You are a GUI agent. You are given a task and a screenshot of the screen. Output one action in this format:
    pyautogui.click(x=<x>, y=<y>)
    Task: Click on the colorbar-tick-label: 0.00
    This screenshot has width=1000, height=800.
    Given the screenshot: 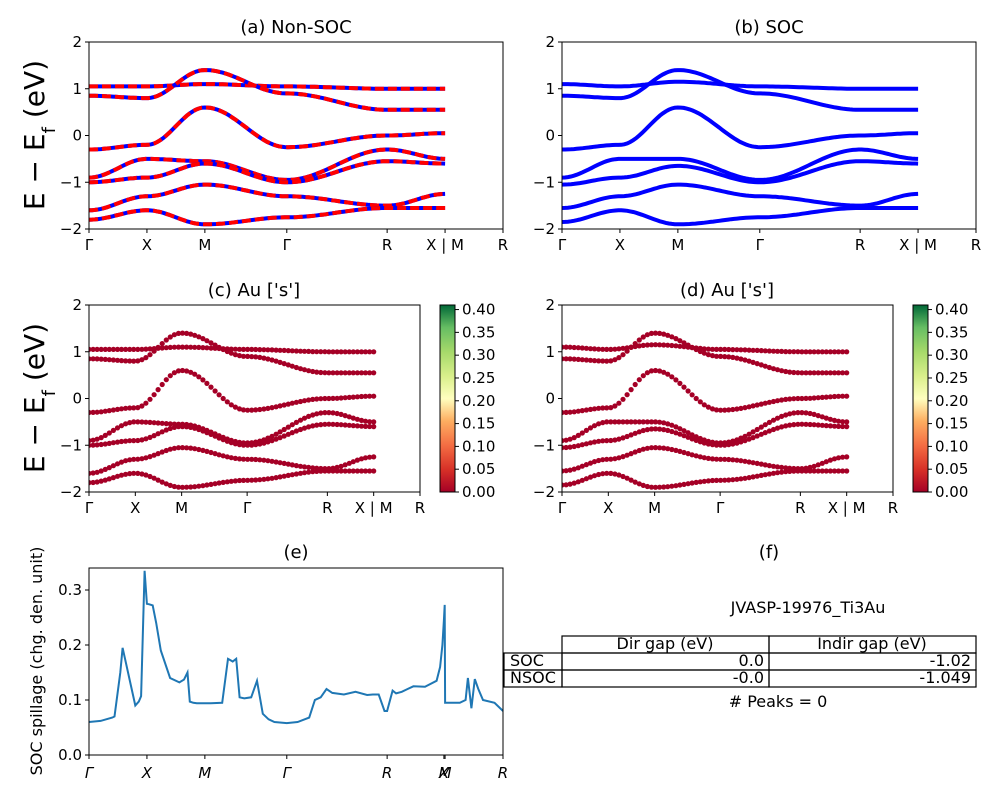 What is the action you would take?
    pyautogui.click(x=951, y=492)
    